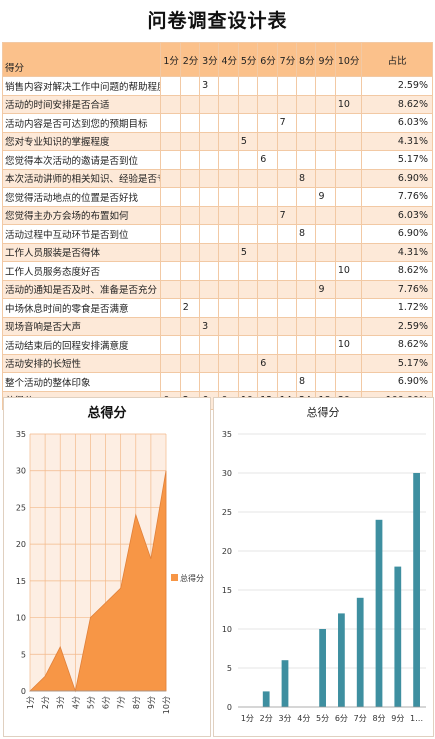 Image resolution: width=435 pixels, height=739 pixels. Describe the element at coordinates (217, 141) in the screenshot. I see `table-row: 您对专业知识的掌握程度 5 4.31%` at that location.